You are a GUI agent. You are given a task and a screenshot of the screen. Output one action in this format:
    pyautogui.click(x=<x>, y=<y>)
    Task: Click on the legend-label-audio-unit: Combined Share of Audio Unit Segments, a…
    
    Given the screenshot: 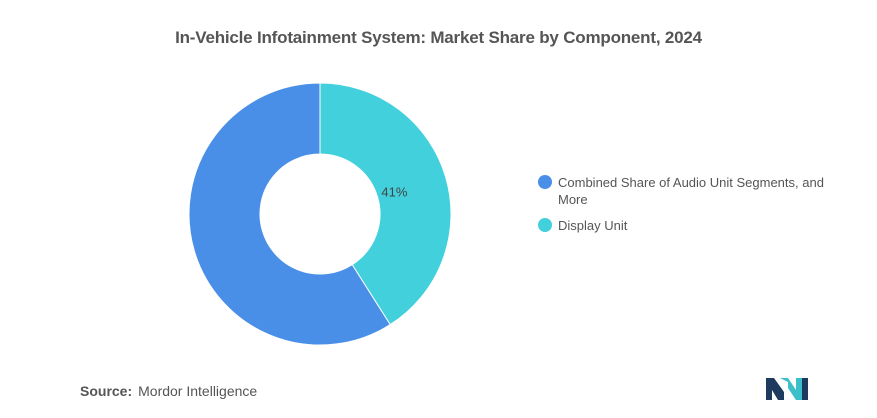 What is the action you would take?
    pyautogui.click(x=691, y=191)
    